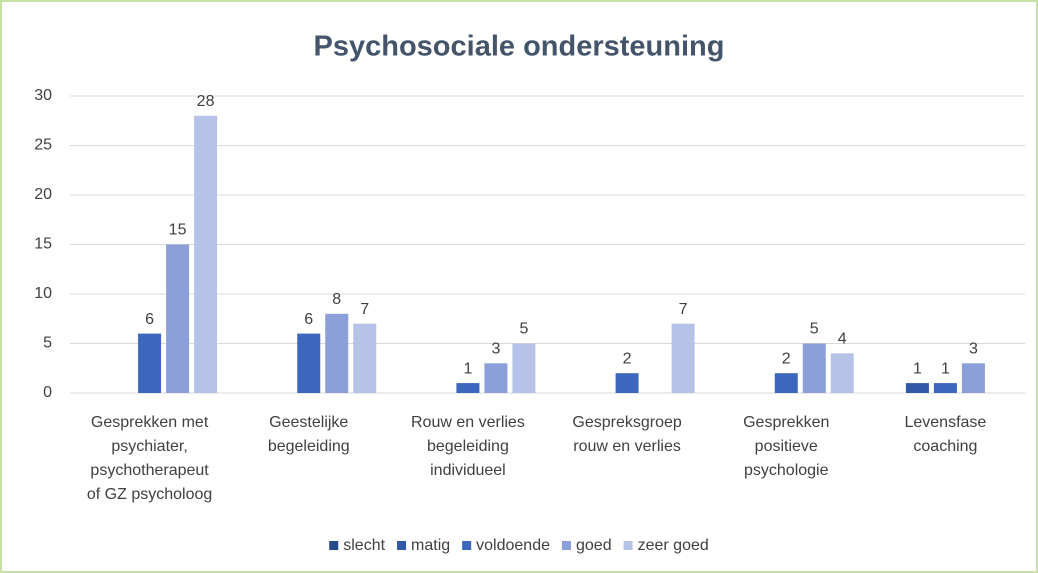  Describe the element at coordinates (149, 470) in the screenshot. I see `x-tick-label: psychotherapeut` at that location.